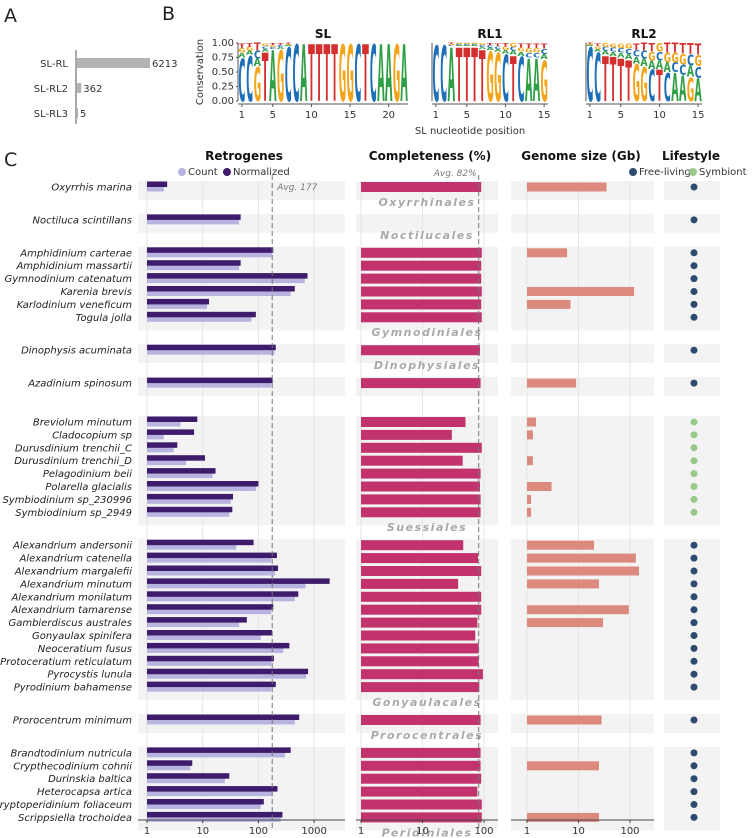  I want to click on logo-letter: C, so click(250, 80).